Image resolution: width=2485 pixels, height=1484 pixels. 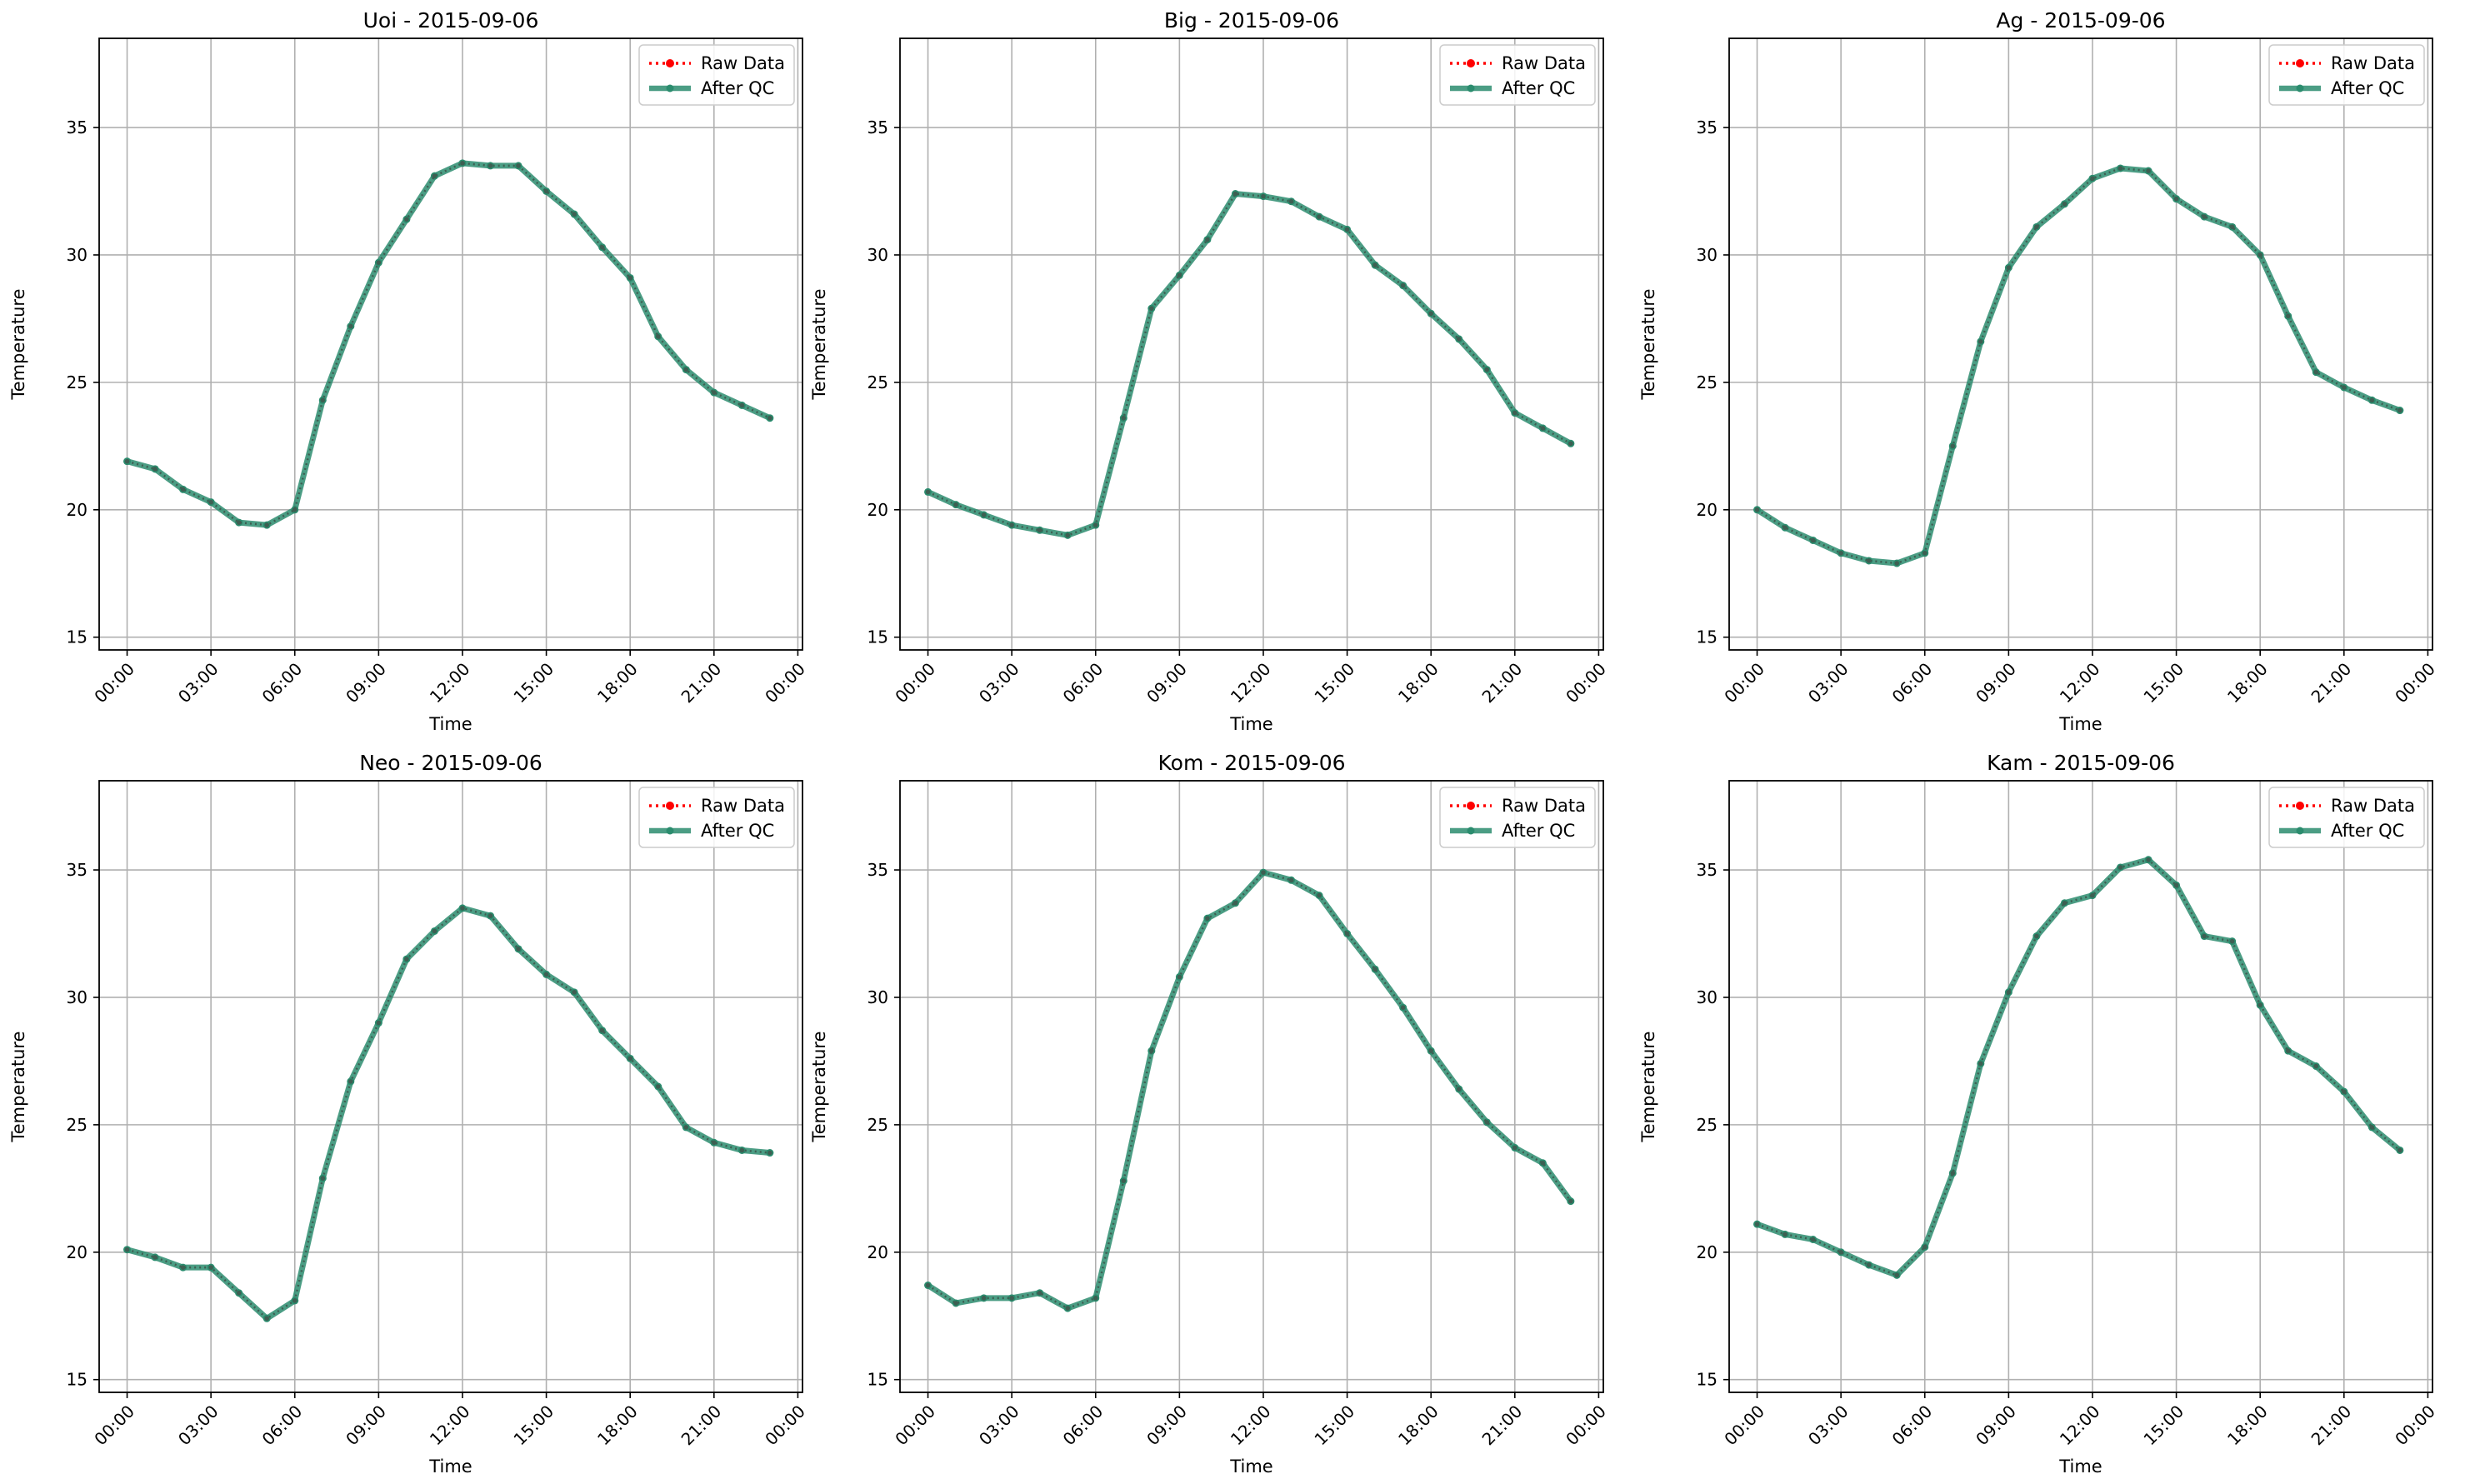 What do you see at coordinates (77, 1125) in the screenshot?
I see `y-tick-label: 25` at bounding box center [77, 1125].